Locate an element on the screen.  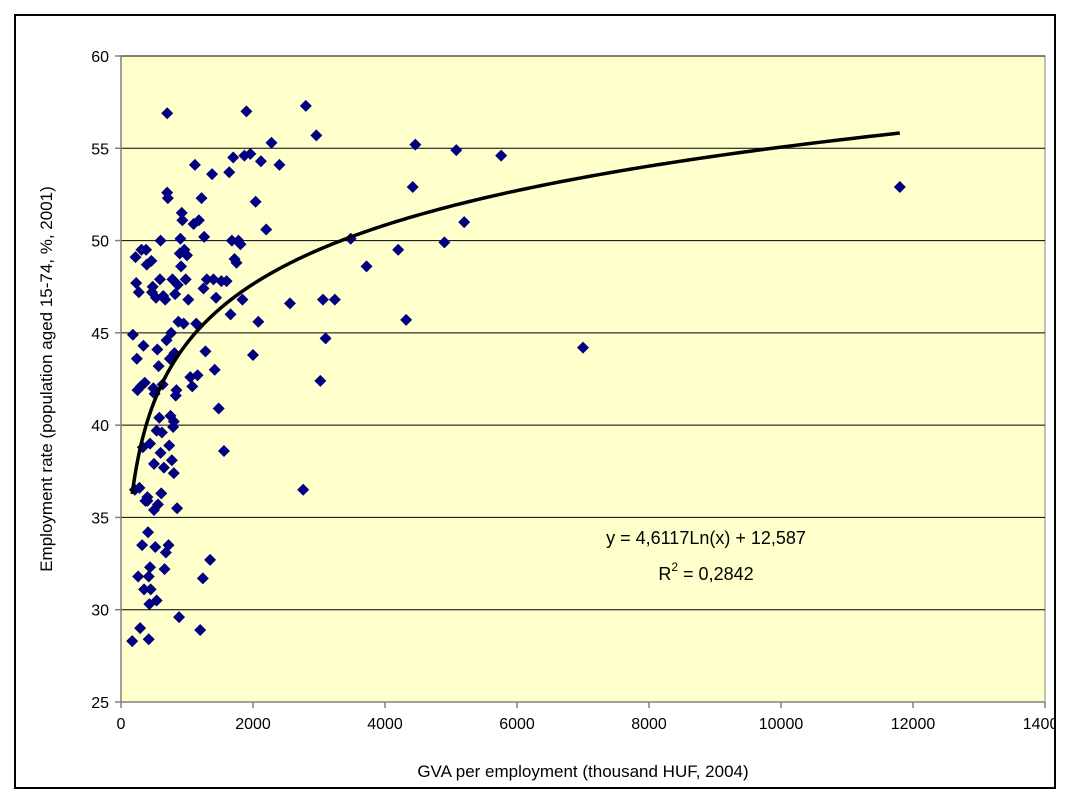
r-squared-superscript: 2 is located at coordinates (674, 567).